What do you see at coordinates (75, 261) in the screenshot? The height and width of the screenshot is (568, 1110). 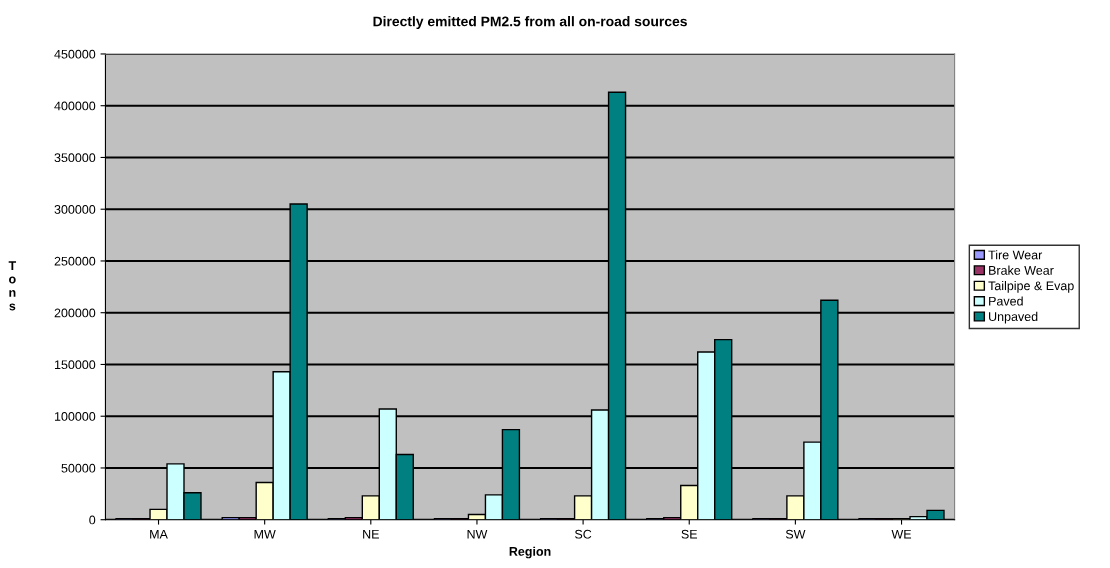 I see `y-tick-label: 250000` at bounding box center [75, 261].